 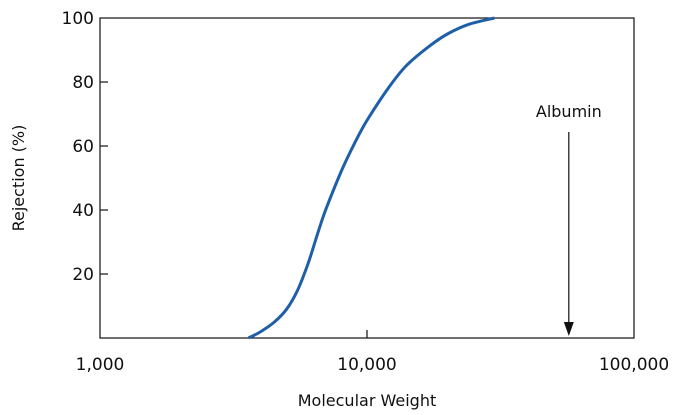 What do you see at coordinates (366, 365) in the screenshot?
I see `x-tick-label: 10,000` at bounding box center [366, 365].